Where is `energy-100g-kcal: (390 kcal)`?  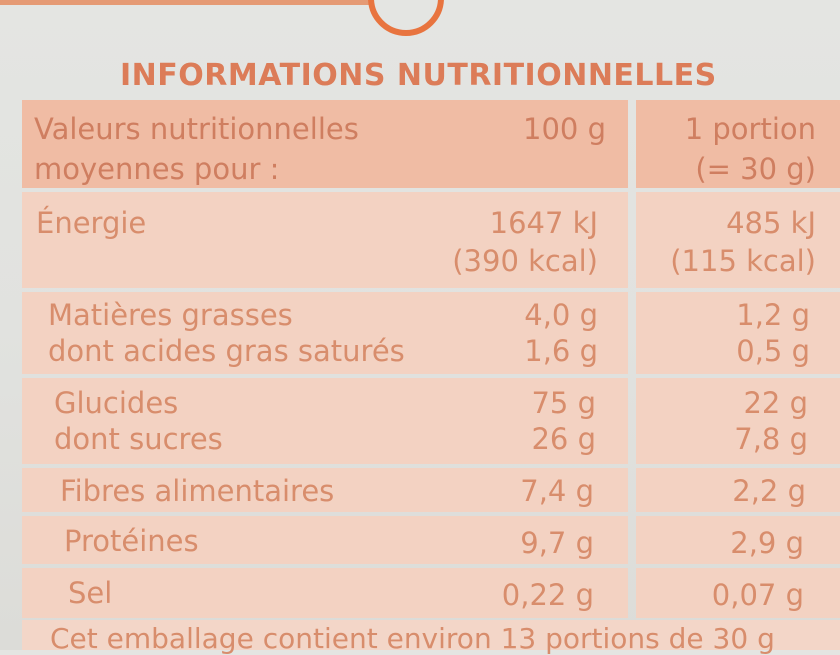
energy-100g-kcal: (390 kcal) is located at coordinates (525, 261).